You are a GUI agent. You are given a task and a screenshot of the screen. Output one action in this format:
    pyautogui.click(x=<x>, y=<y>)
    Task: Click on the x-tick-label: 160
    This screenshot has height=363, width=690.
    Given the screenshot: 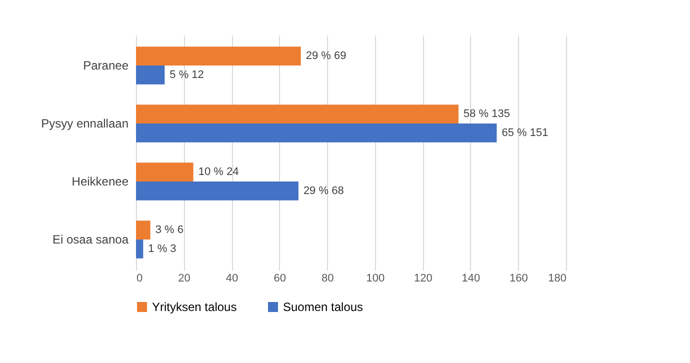 What is the action you would take?
    pyautogui.click(x=519, y=278)
    